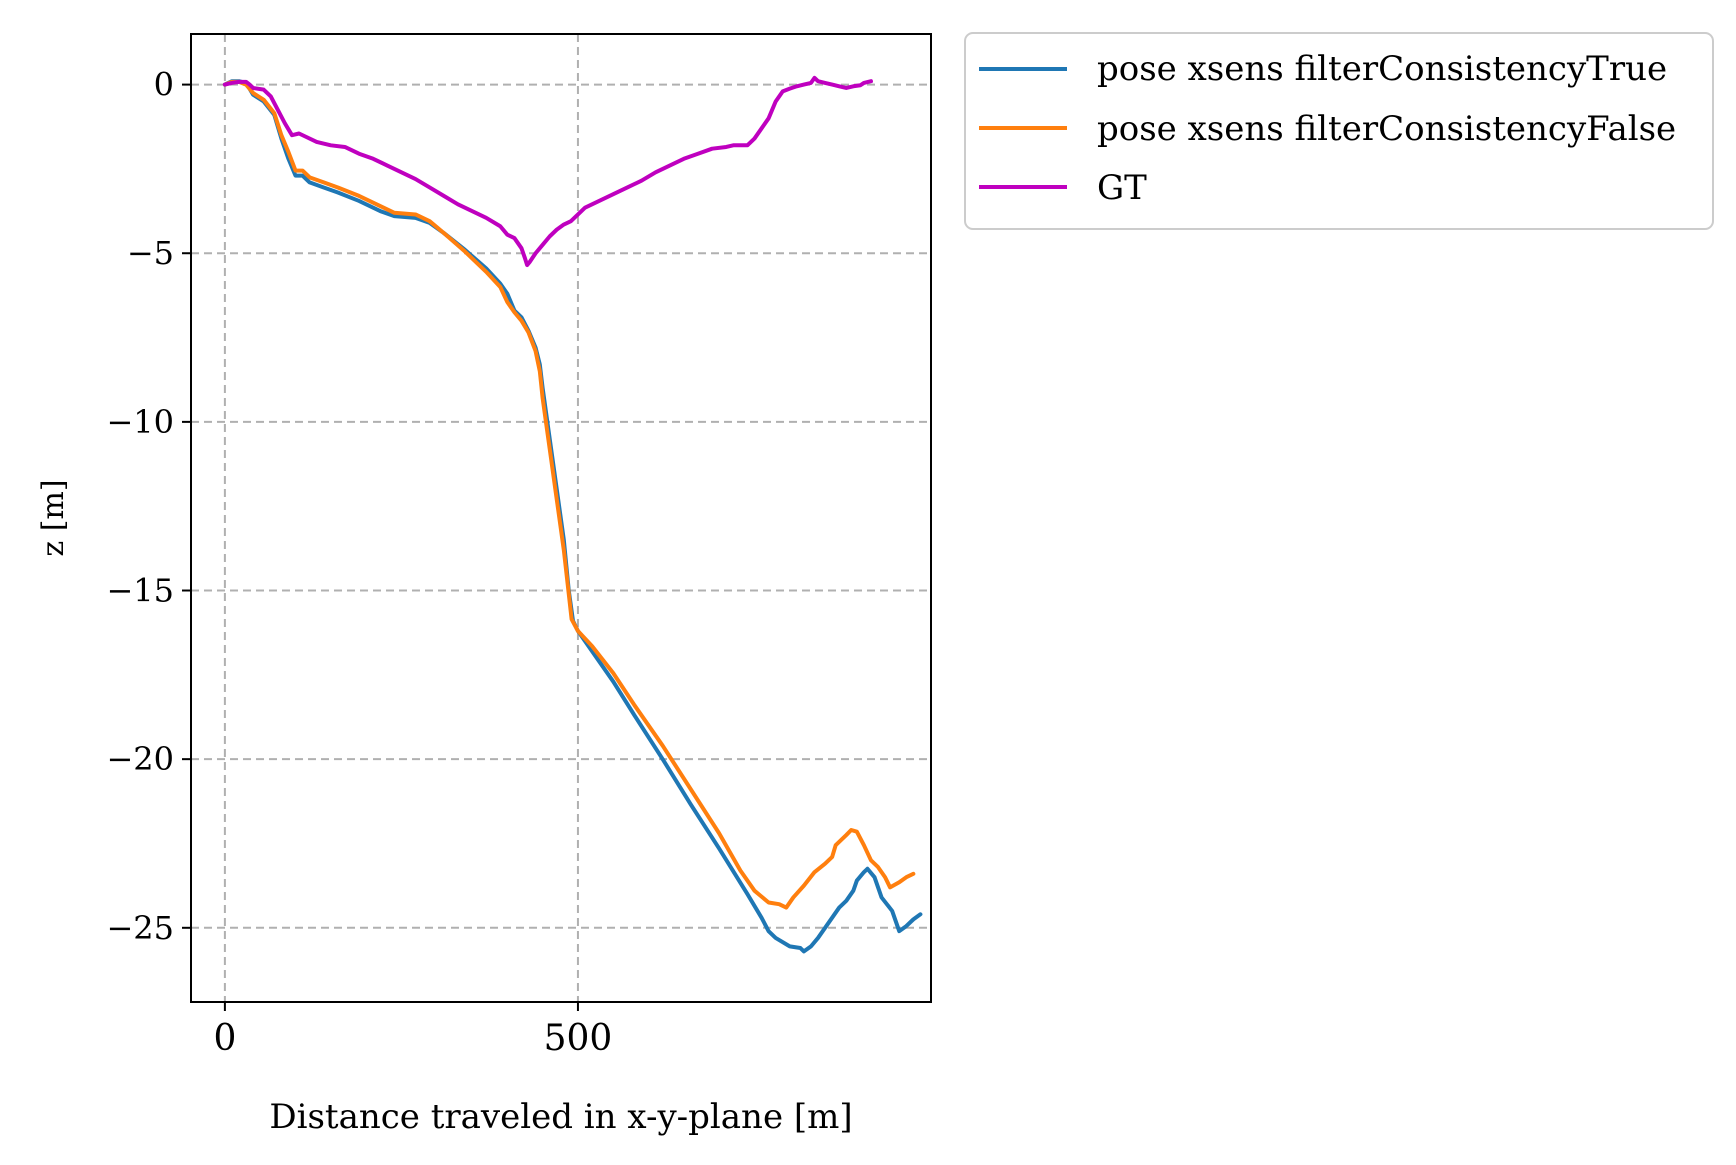  I want to click on series-line-gt, so click(547, 171).